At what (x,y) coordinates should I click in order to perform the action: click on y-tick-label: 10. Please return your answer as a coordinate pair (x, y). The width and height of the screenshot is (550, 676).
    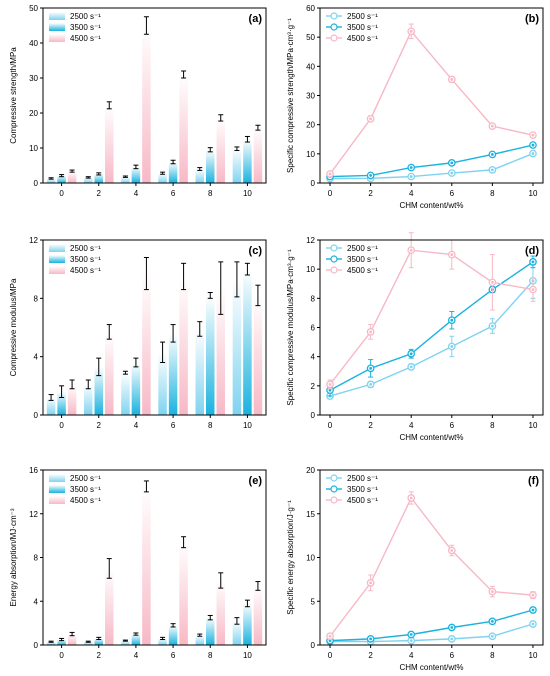
    Looking at the image, I should click on (310, 154).